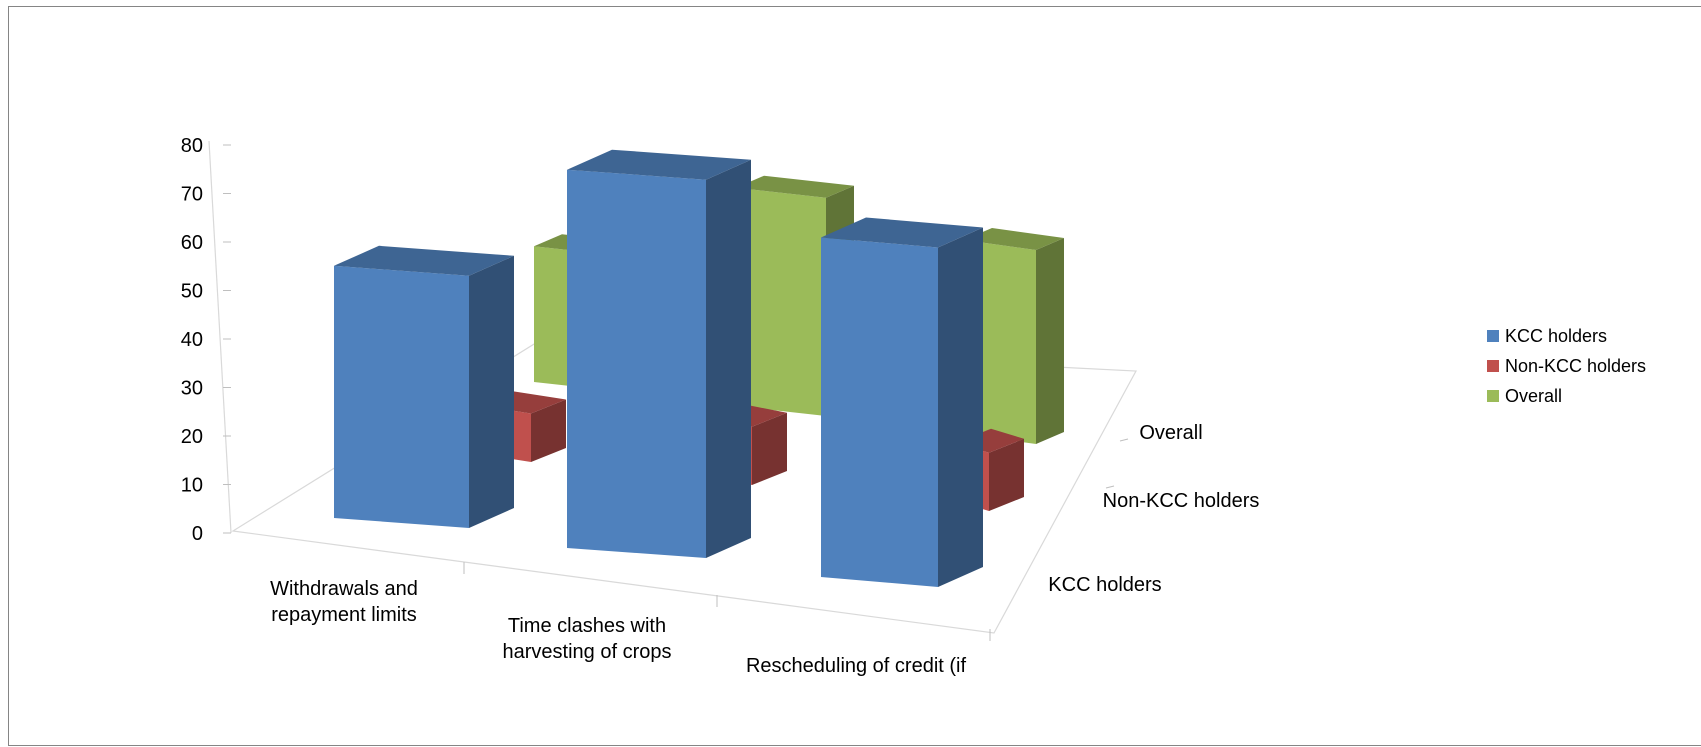 This screenshot has height=747, width=1701. I want to click on depth-label-0: KCC holders, so click(1104, 585).